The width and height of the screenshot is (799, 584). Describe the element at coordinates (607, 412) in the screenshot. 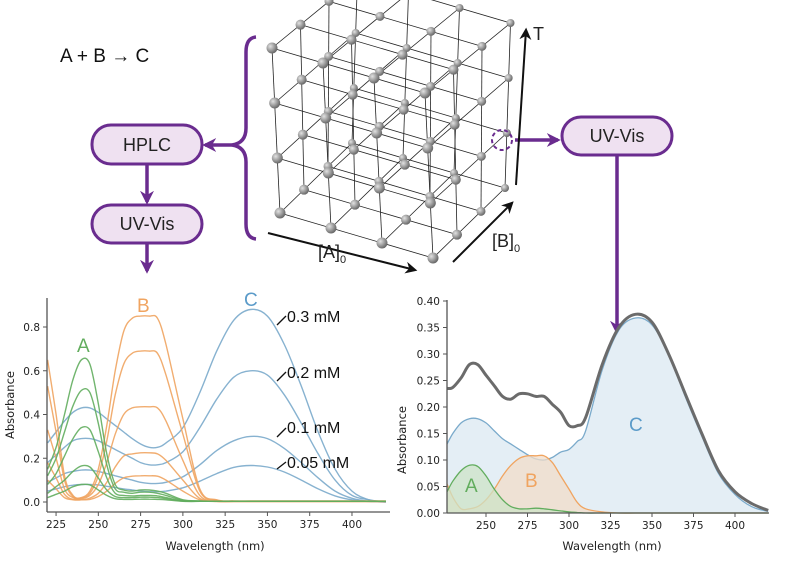

I see `total-spectrum-line` at that location.